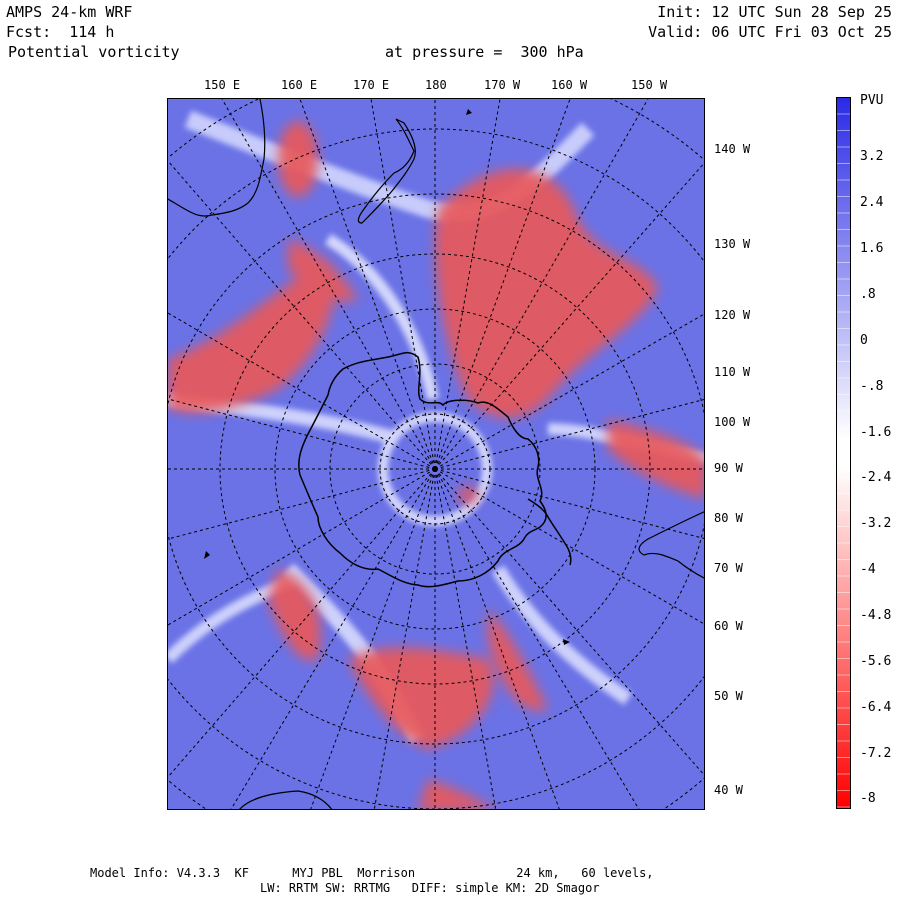 The image size is (900, 900). I want to click on antarctica-coastline, so click(422, 469).